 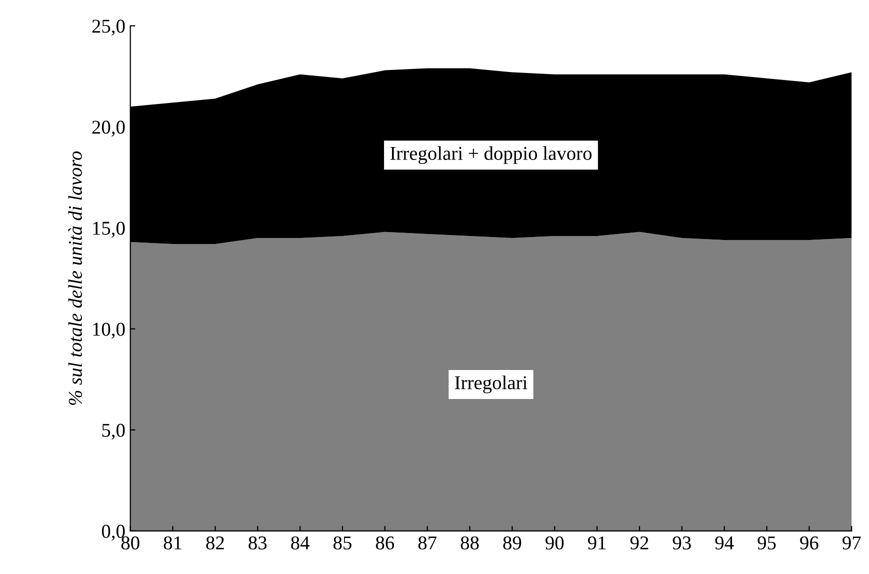 I want to click on x-tick-label: 92, so click(x=639, y=543).